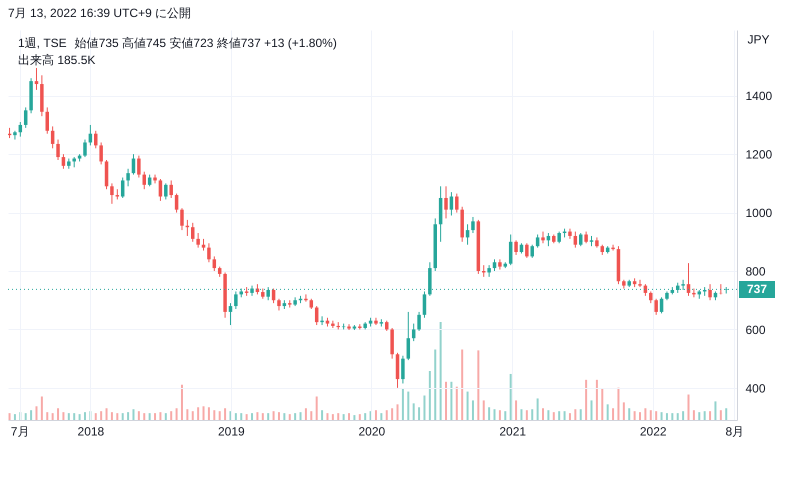  What do you see at coordinates (759, 96) in the screenshot?
I see `y-tick-label: 1400` at bounding box center [759, 96].